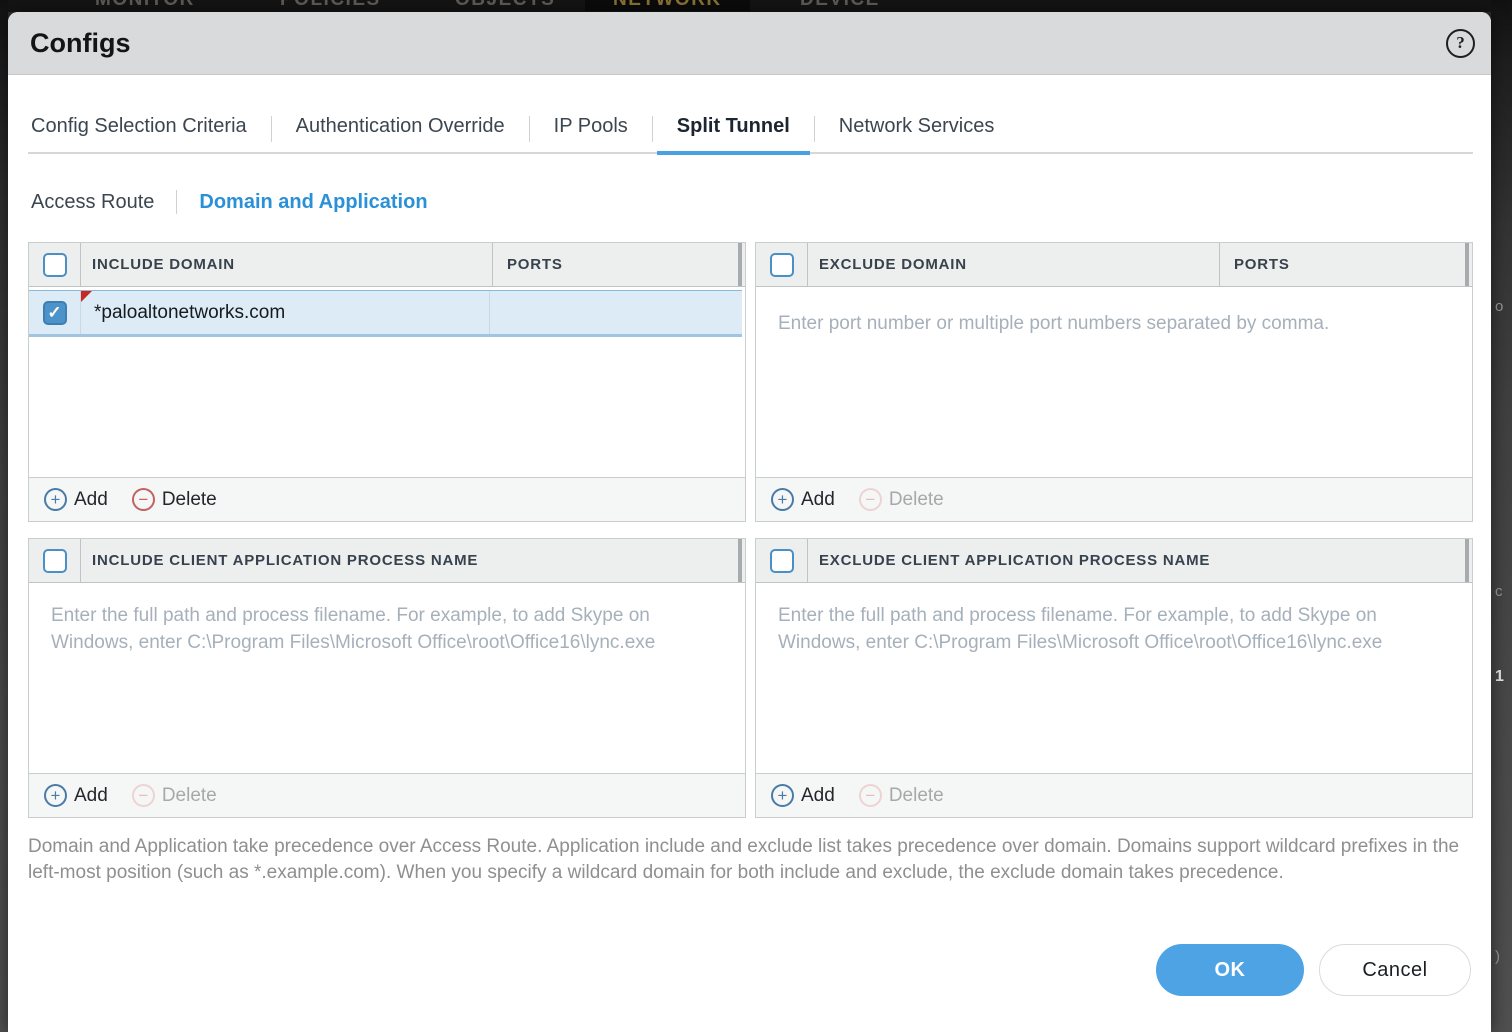 The width and height of the screenshot is (1512, 1032). I want to click on subtab-domain-and-application: Domain and Application, so click(313, 201).